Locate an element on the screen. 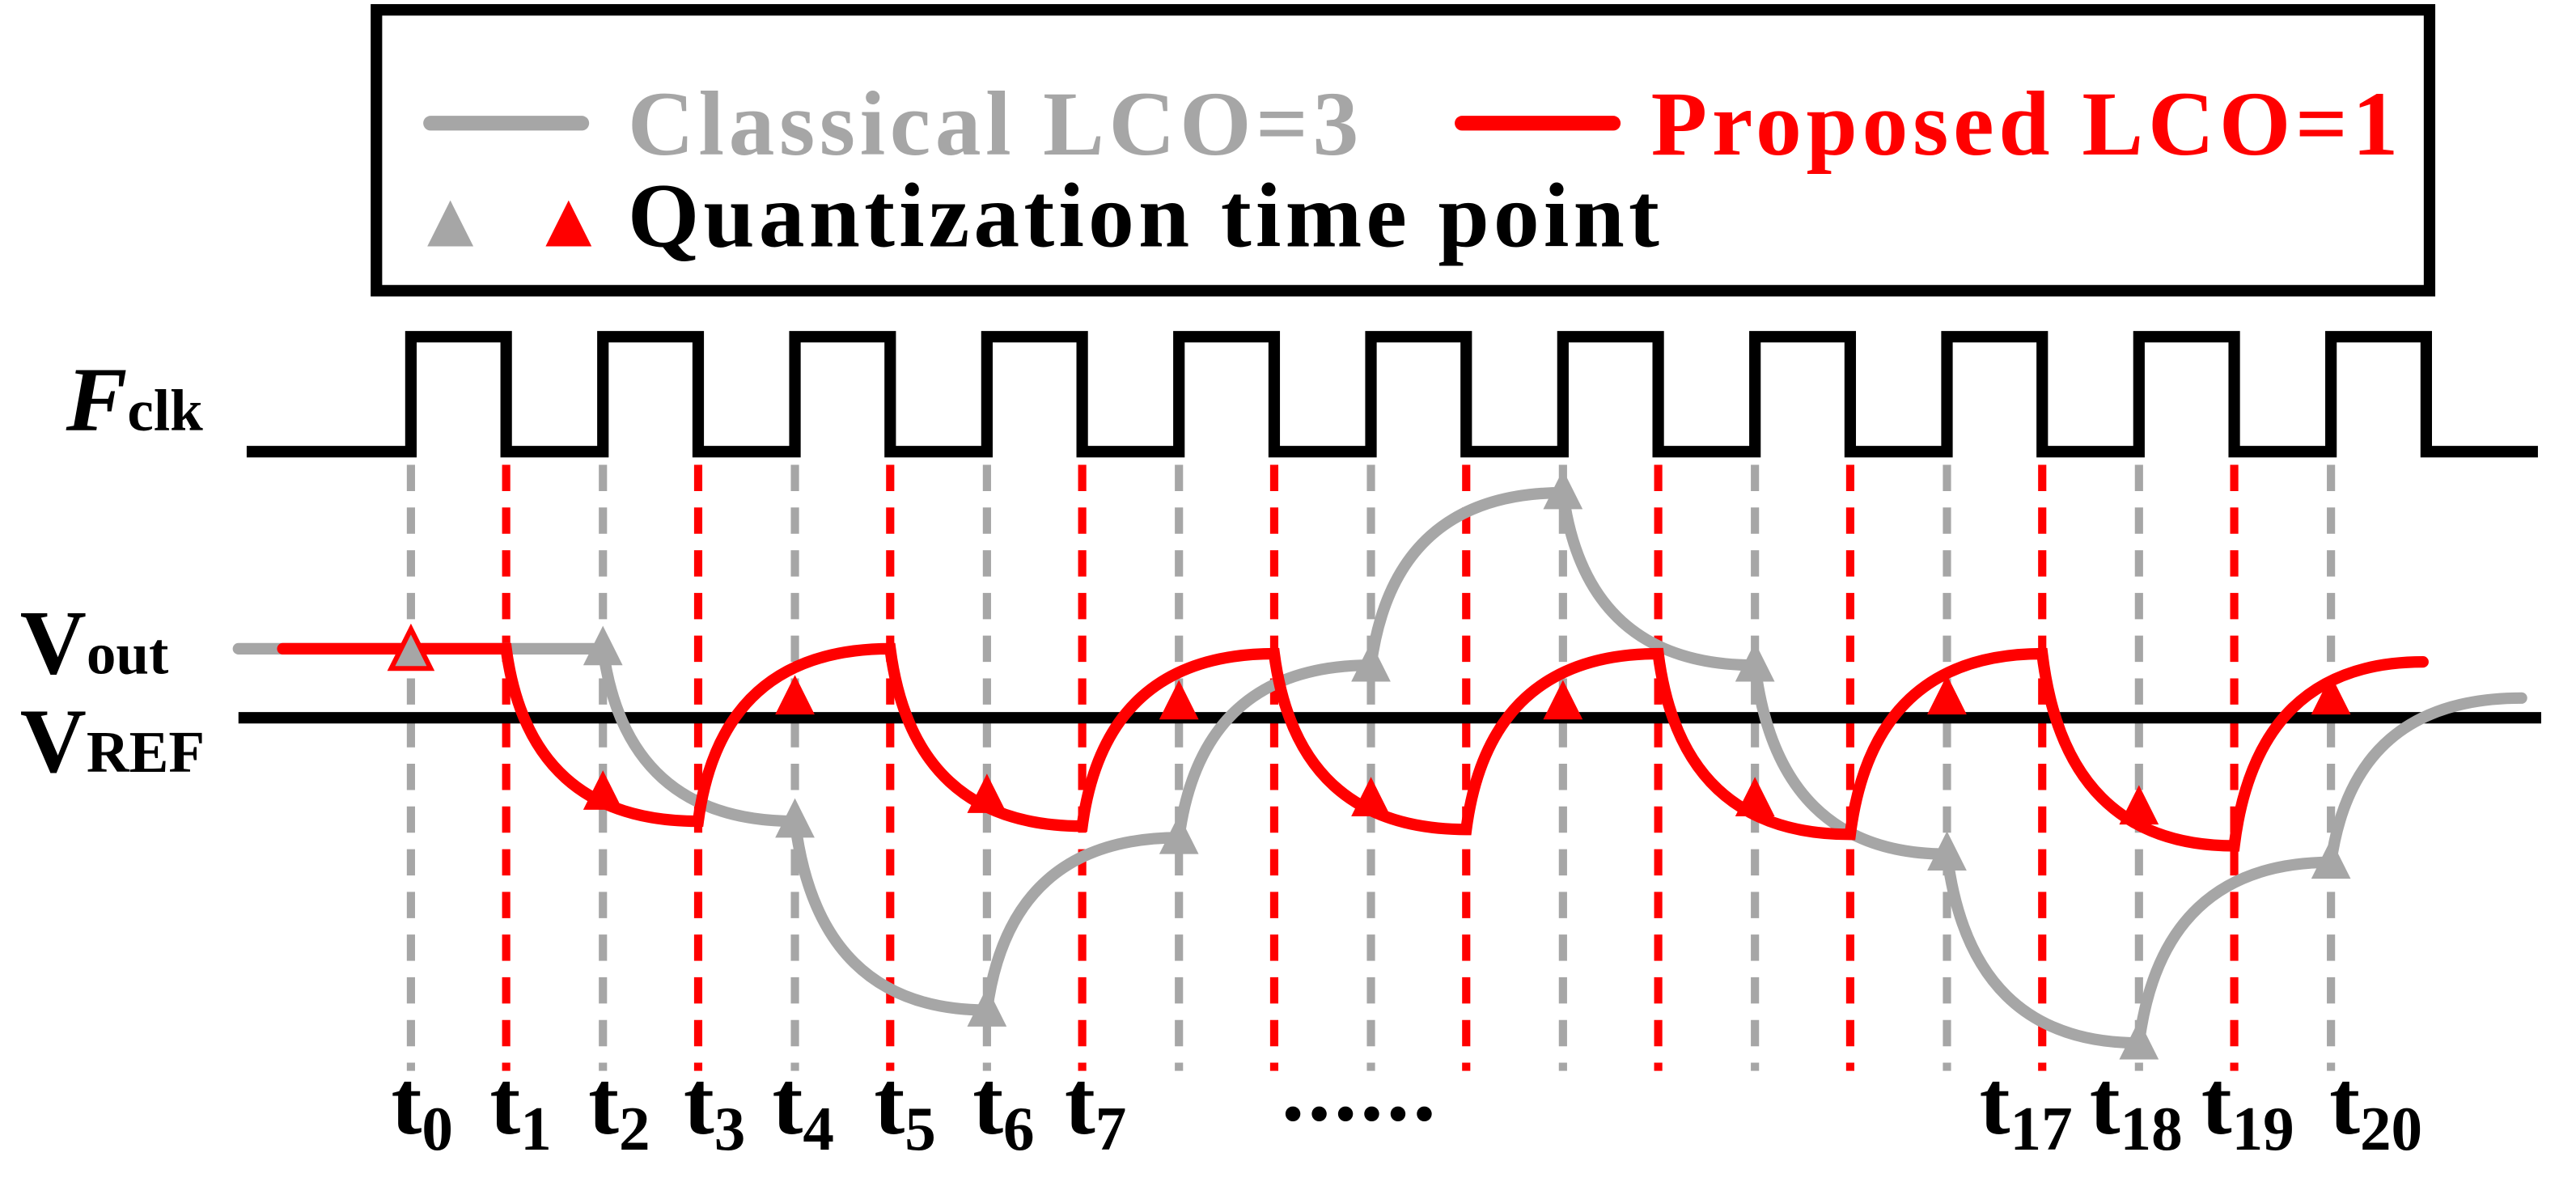  time-label-sub: 7 is located at coordinates (1111, 1128).